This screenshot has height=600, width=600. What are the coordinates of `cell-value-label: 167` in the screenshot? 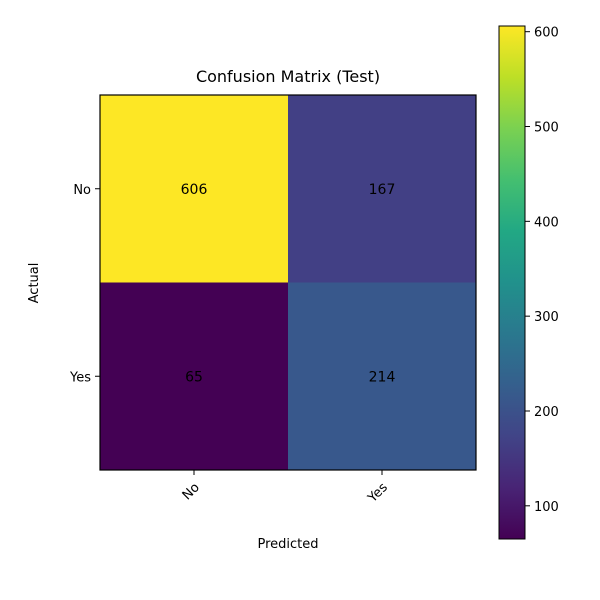 It's located at (382, 190).